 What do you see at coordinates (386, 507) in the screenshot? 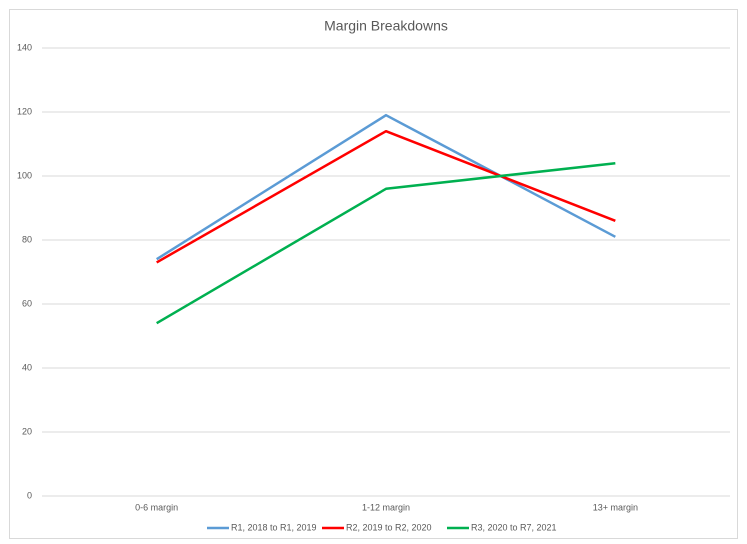
I see `x-tick-label: 1-12 margin` at bounding box center [386, 507].